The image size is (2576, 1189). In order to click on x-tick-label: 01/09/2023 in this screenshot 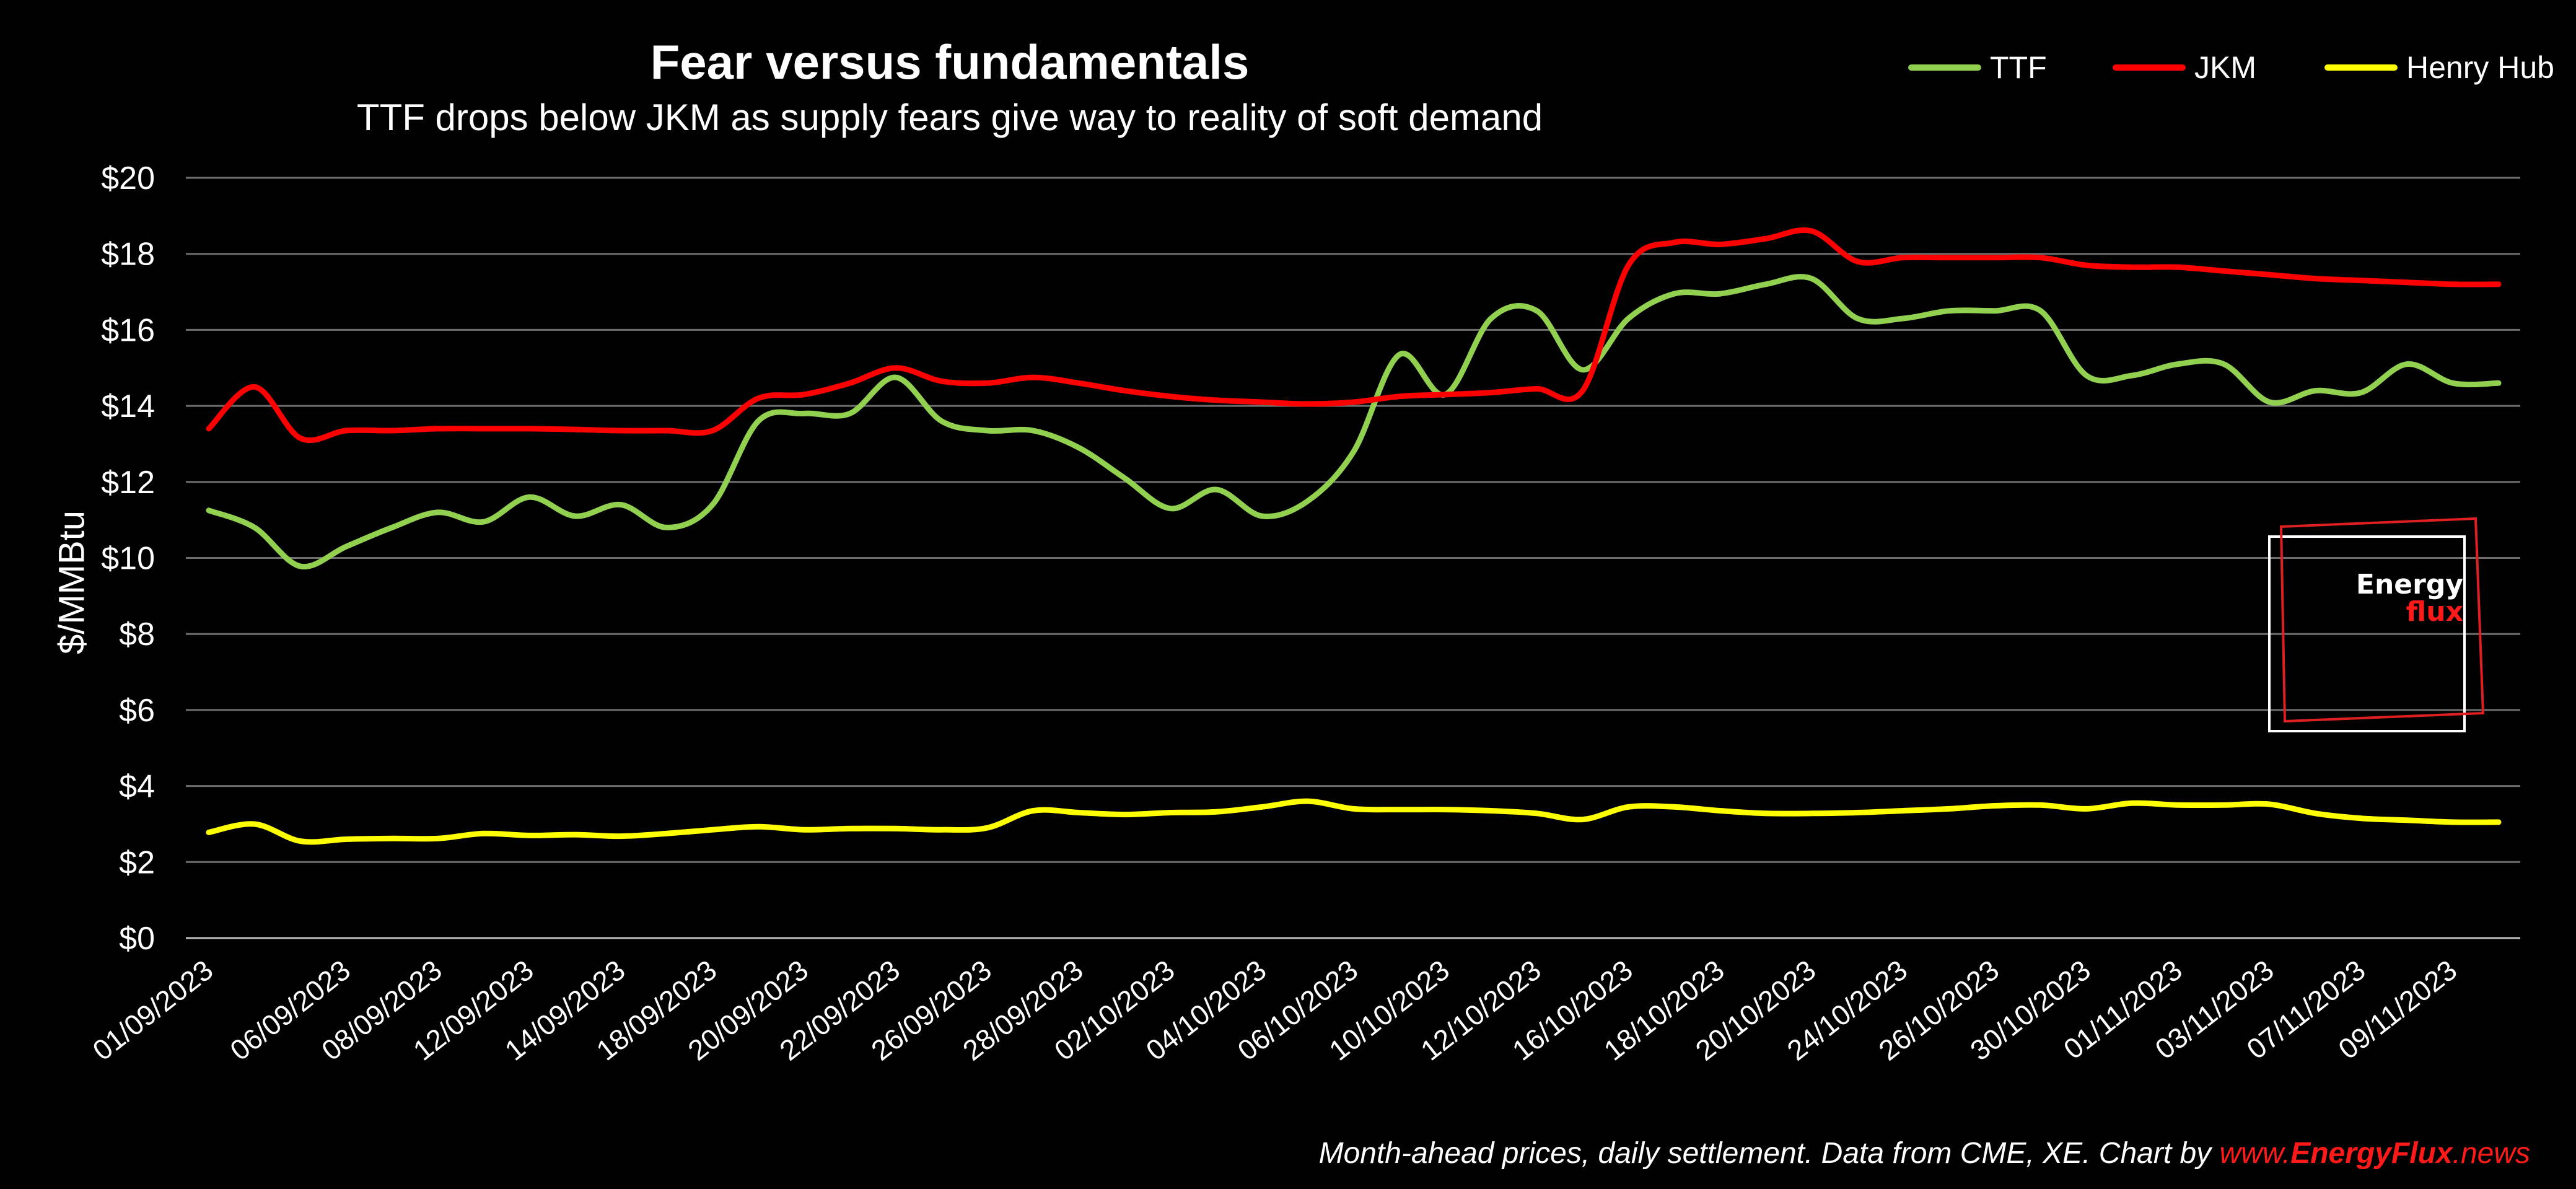, I will do `click(153, 1010)`.